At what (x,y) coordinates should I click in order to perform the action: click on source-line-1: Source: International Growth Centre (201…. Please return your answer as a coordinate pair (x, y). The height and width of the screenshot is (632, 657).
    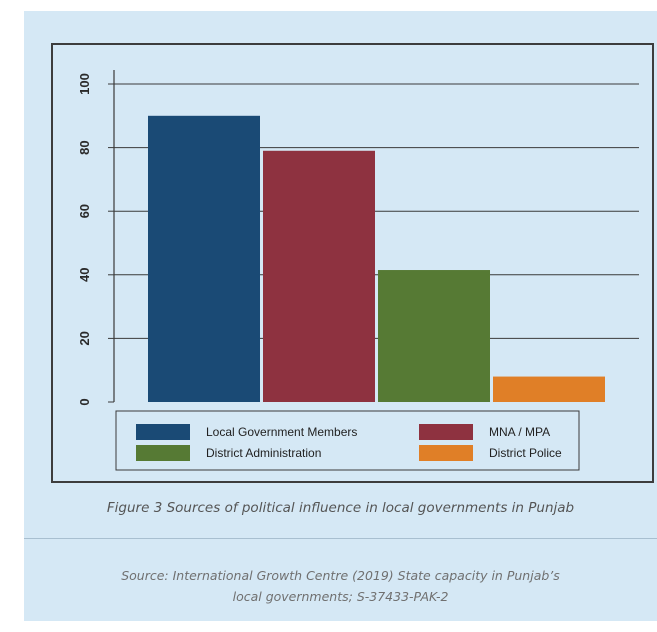
    Looking at the image, I should click on (340, 575).